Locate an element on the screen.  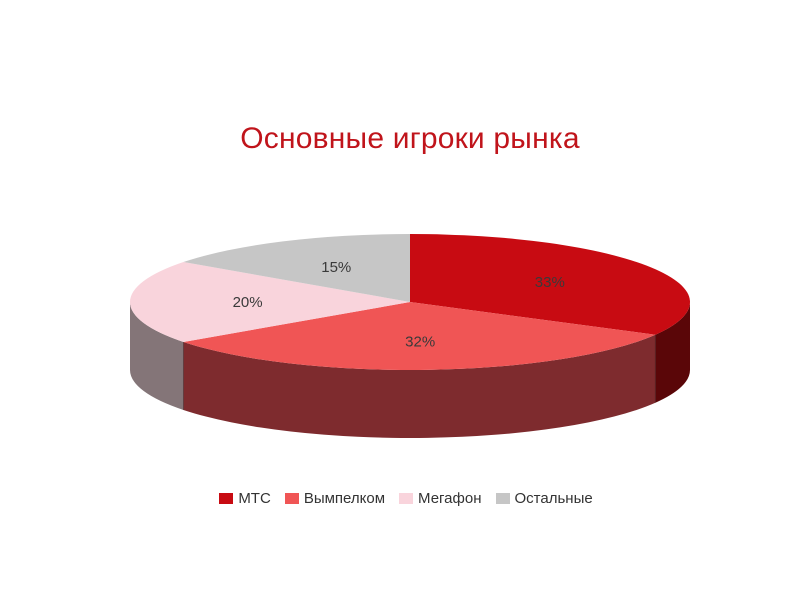
legend-label-3: Остальные is located at coordinates (553, 498).